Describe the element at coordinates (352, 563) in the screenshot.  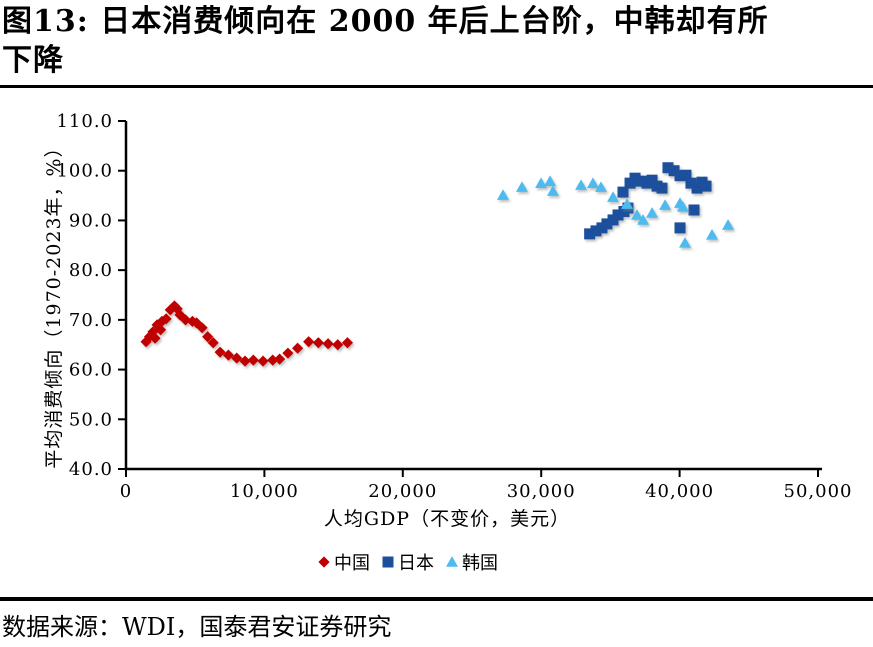
I see `legend-label-china: 中国` at that location.